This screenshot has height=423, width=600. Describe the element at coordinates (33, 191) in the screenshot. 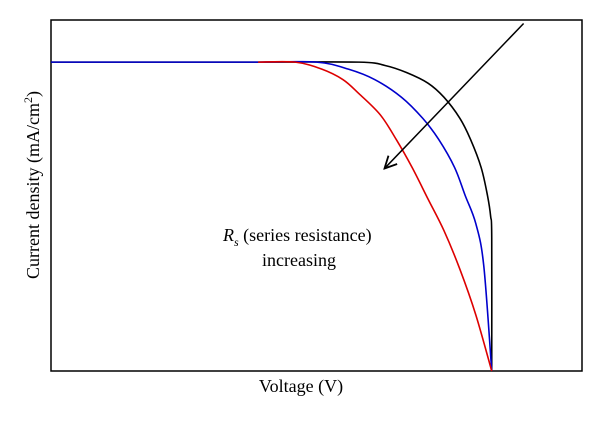

I see `y-axis-label-main: Current density (mA/cm` at that location.